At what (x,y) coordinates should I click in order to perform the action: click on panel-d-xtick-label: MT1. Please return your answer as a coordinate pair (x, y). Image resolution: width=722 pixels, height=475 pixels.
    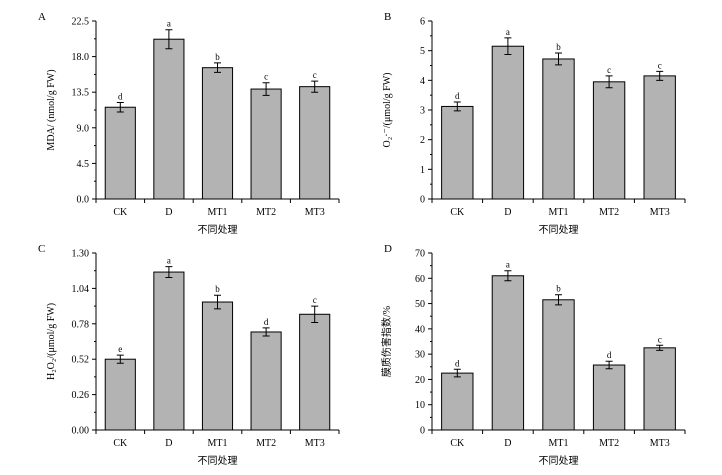
    Looking at the image, I should click on (559, 443).